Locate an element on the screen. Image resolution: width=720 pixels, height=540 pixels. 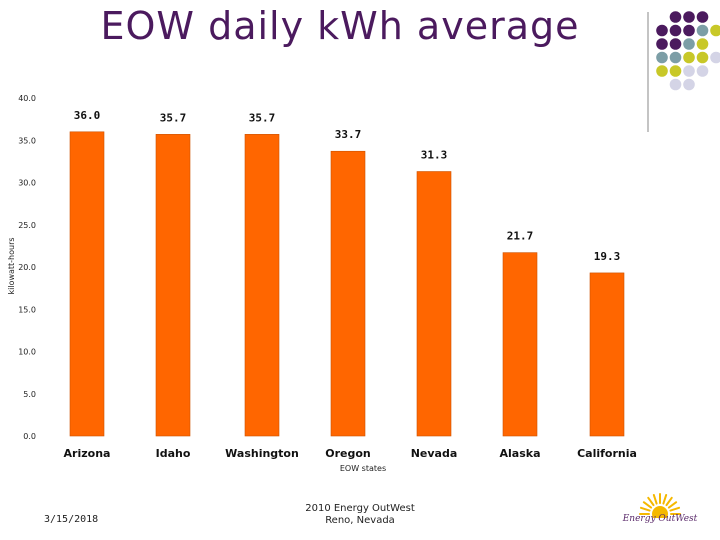
y-axis-title: kilowatt-hours is located at coordinates (11, 265).